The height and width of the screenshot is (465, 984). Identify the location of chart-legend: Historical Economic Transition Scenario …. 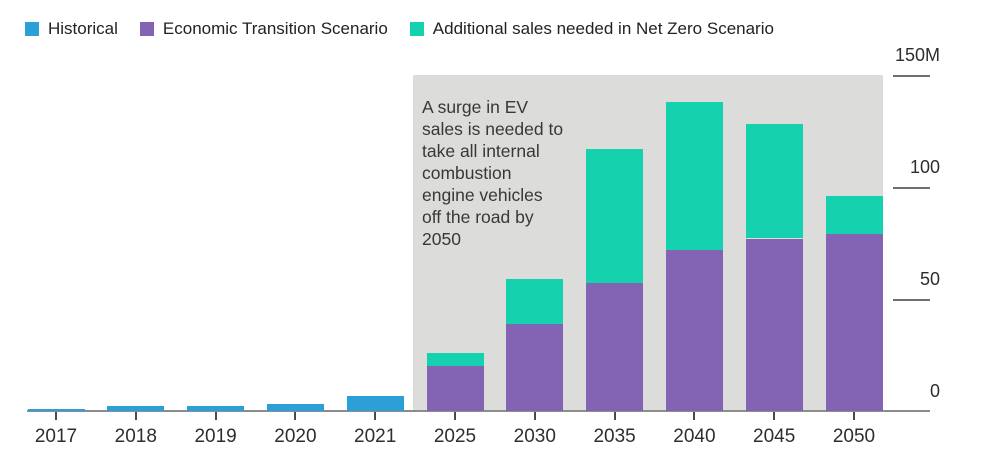
(399, 29).